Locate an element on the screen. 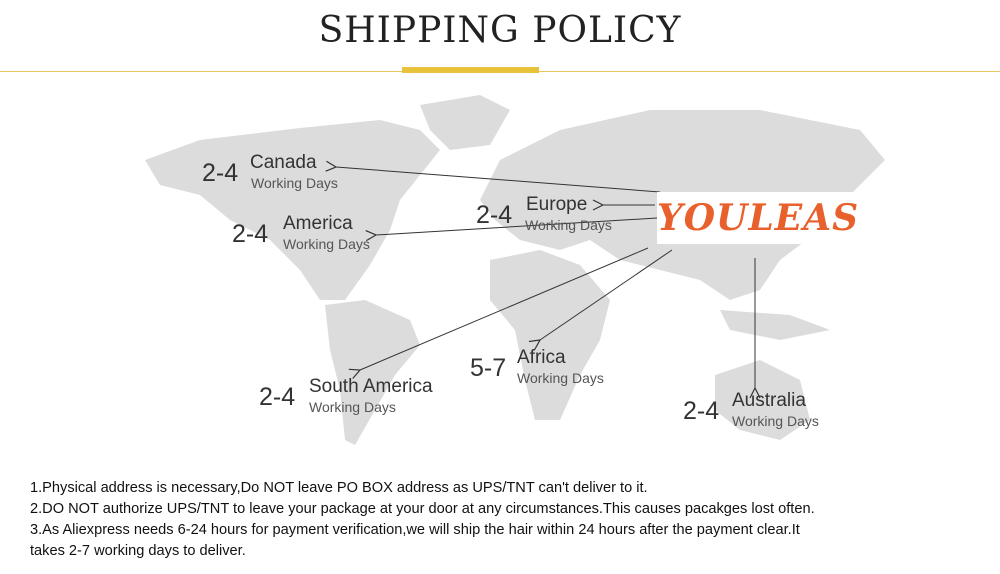 This screenshot has width=1000, height=574. africa-shape is located at coordinates (550, 335).